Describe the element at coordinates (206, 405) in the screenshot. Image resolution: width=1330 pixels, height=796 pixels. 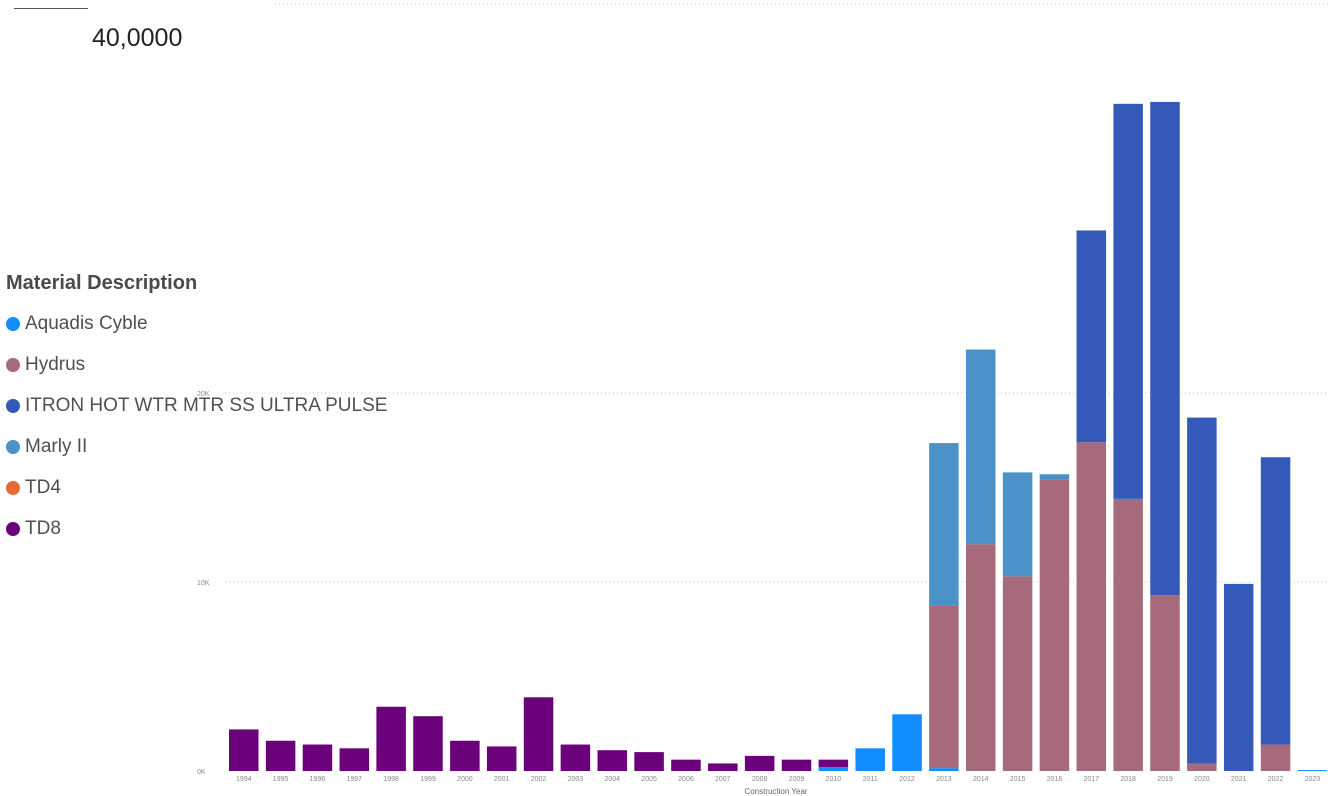
I see `legend-label: ITRON HOT WTR MTR SS ULTRA PULSE` at that location.